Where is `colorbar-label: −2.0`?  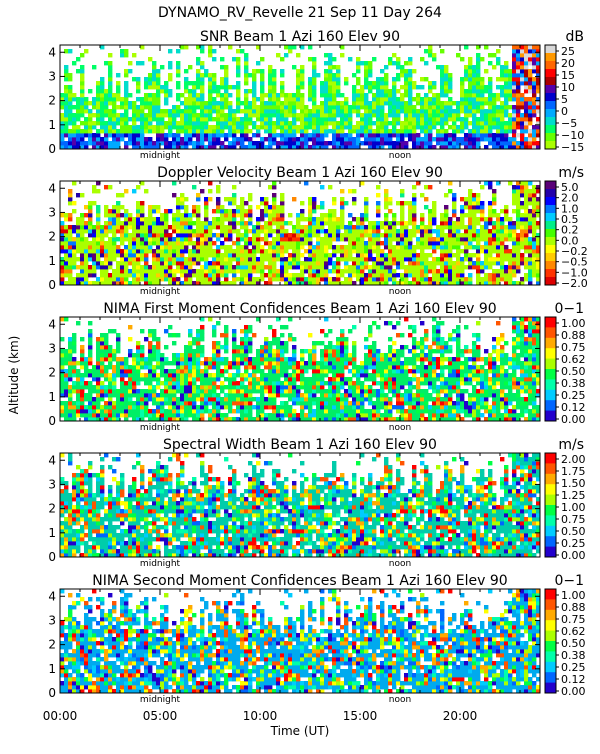 colorbar-label: −2.0 is located at coordinates (574, 283).